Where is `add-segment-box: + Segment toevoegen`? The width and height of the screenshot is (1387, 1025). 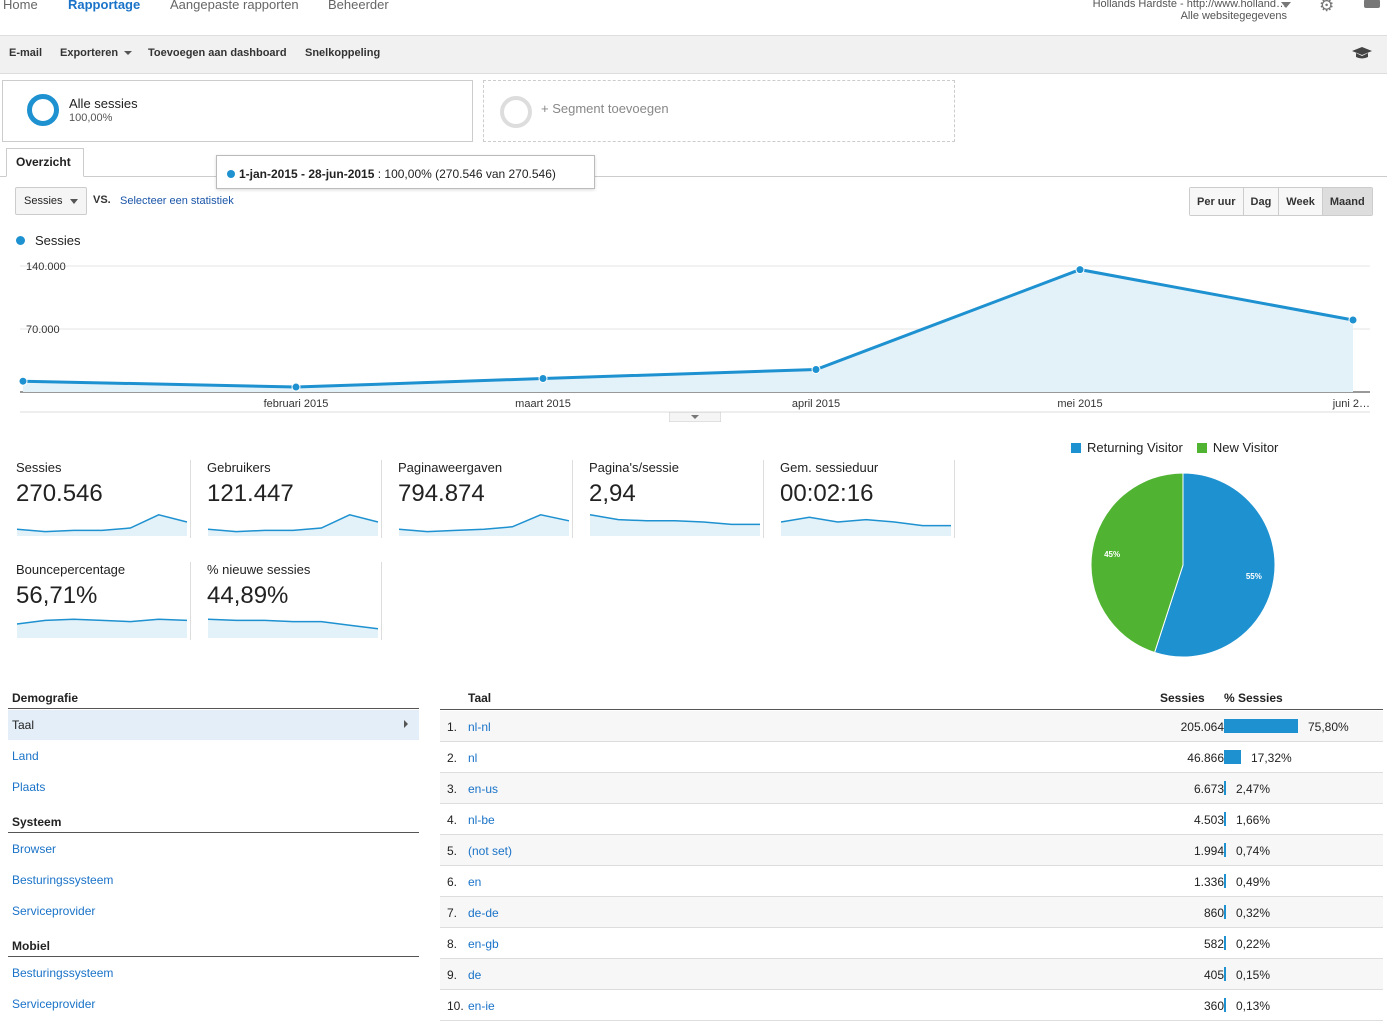 add-segment-box: + Segment toevoegen is located at coordinates (719, 111).